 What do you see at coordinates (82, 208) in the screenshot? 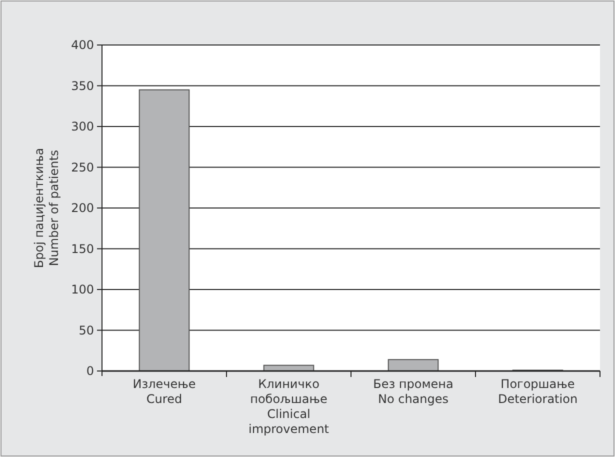
I see `y-tick-label: 200` at bounding box center [82, 208].